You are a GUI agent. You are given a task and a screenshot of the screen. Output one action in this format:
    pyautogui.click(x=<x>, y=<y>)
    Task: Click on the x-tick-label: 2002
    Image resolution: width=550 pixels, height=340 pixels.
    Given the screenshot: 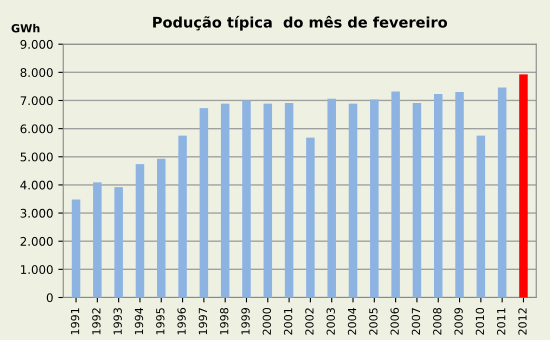 What is the action you would take?
    pyautogui.click(x=309, y=321)
    